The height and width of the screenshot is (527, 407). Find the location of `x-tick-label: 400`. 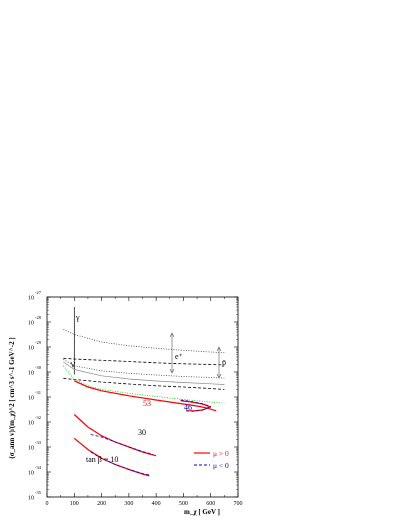

x-tick-label: 400 is located at coordinates (156, 504).